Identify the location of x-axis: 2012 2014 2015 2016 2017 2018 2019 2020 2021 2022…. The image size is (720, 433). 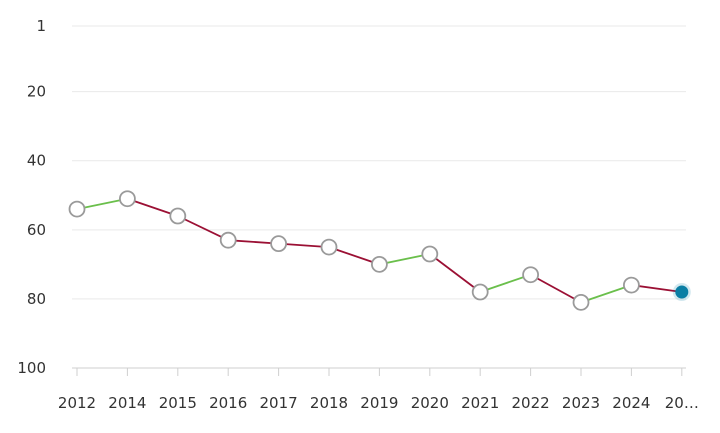
(378, 389).